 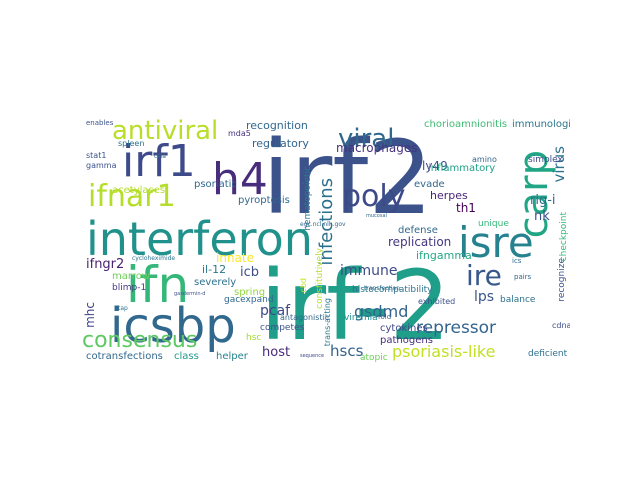 I want to click on word-stat1: stat1, so click(x=96, y=155).